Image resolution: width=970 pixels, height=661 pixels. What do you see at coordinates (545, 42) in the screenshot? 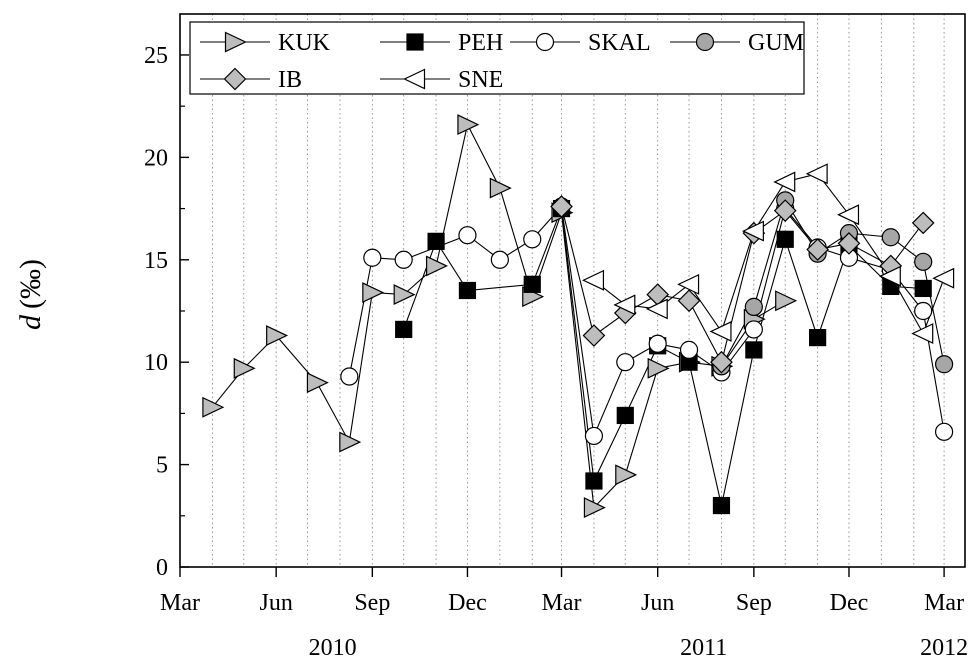
I see `legend-marker-skal` at bounding box center [545, 42].